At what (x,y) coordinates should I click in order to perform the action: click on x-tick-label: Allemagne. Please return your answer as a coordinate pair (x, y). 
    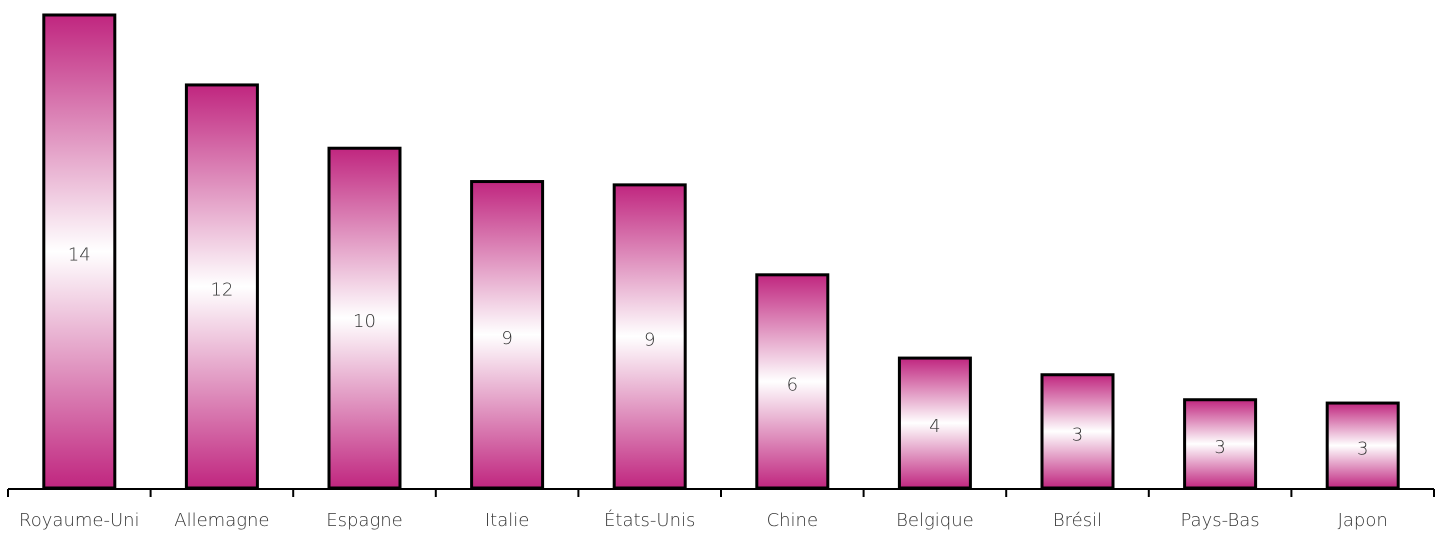
    Looking at the image, I should click on (221, 520).